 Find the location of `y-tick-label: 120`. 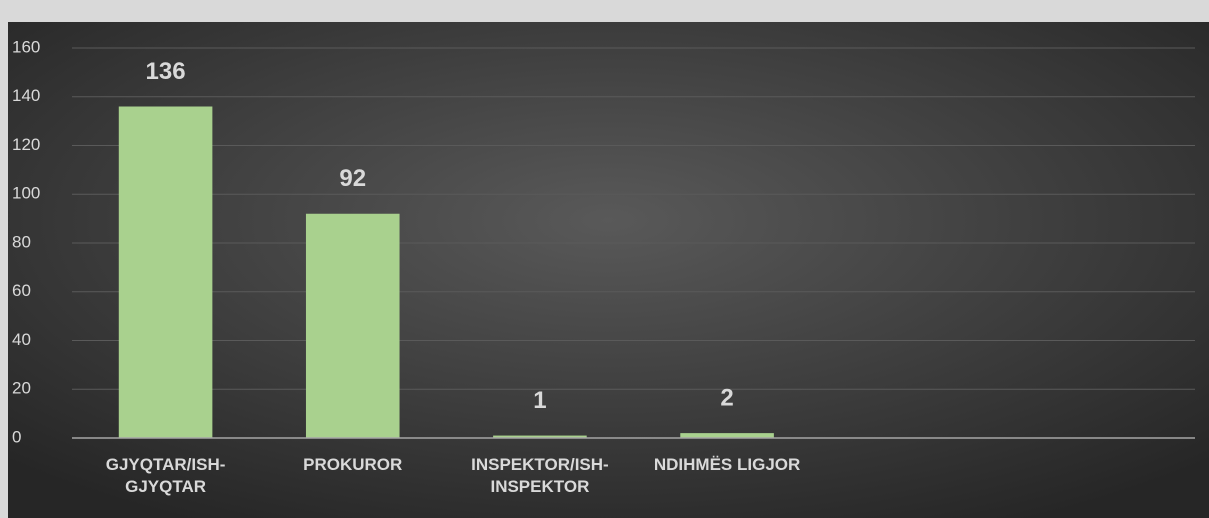

y-tick-label: 120 is located at coordinates (26, 144).